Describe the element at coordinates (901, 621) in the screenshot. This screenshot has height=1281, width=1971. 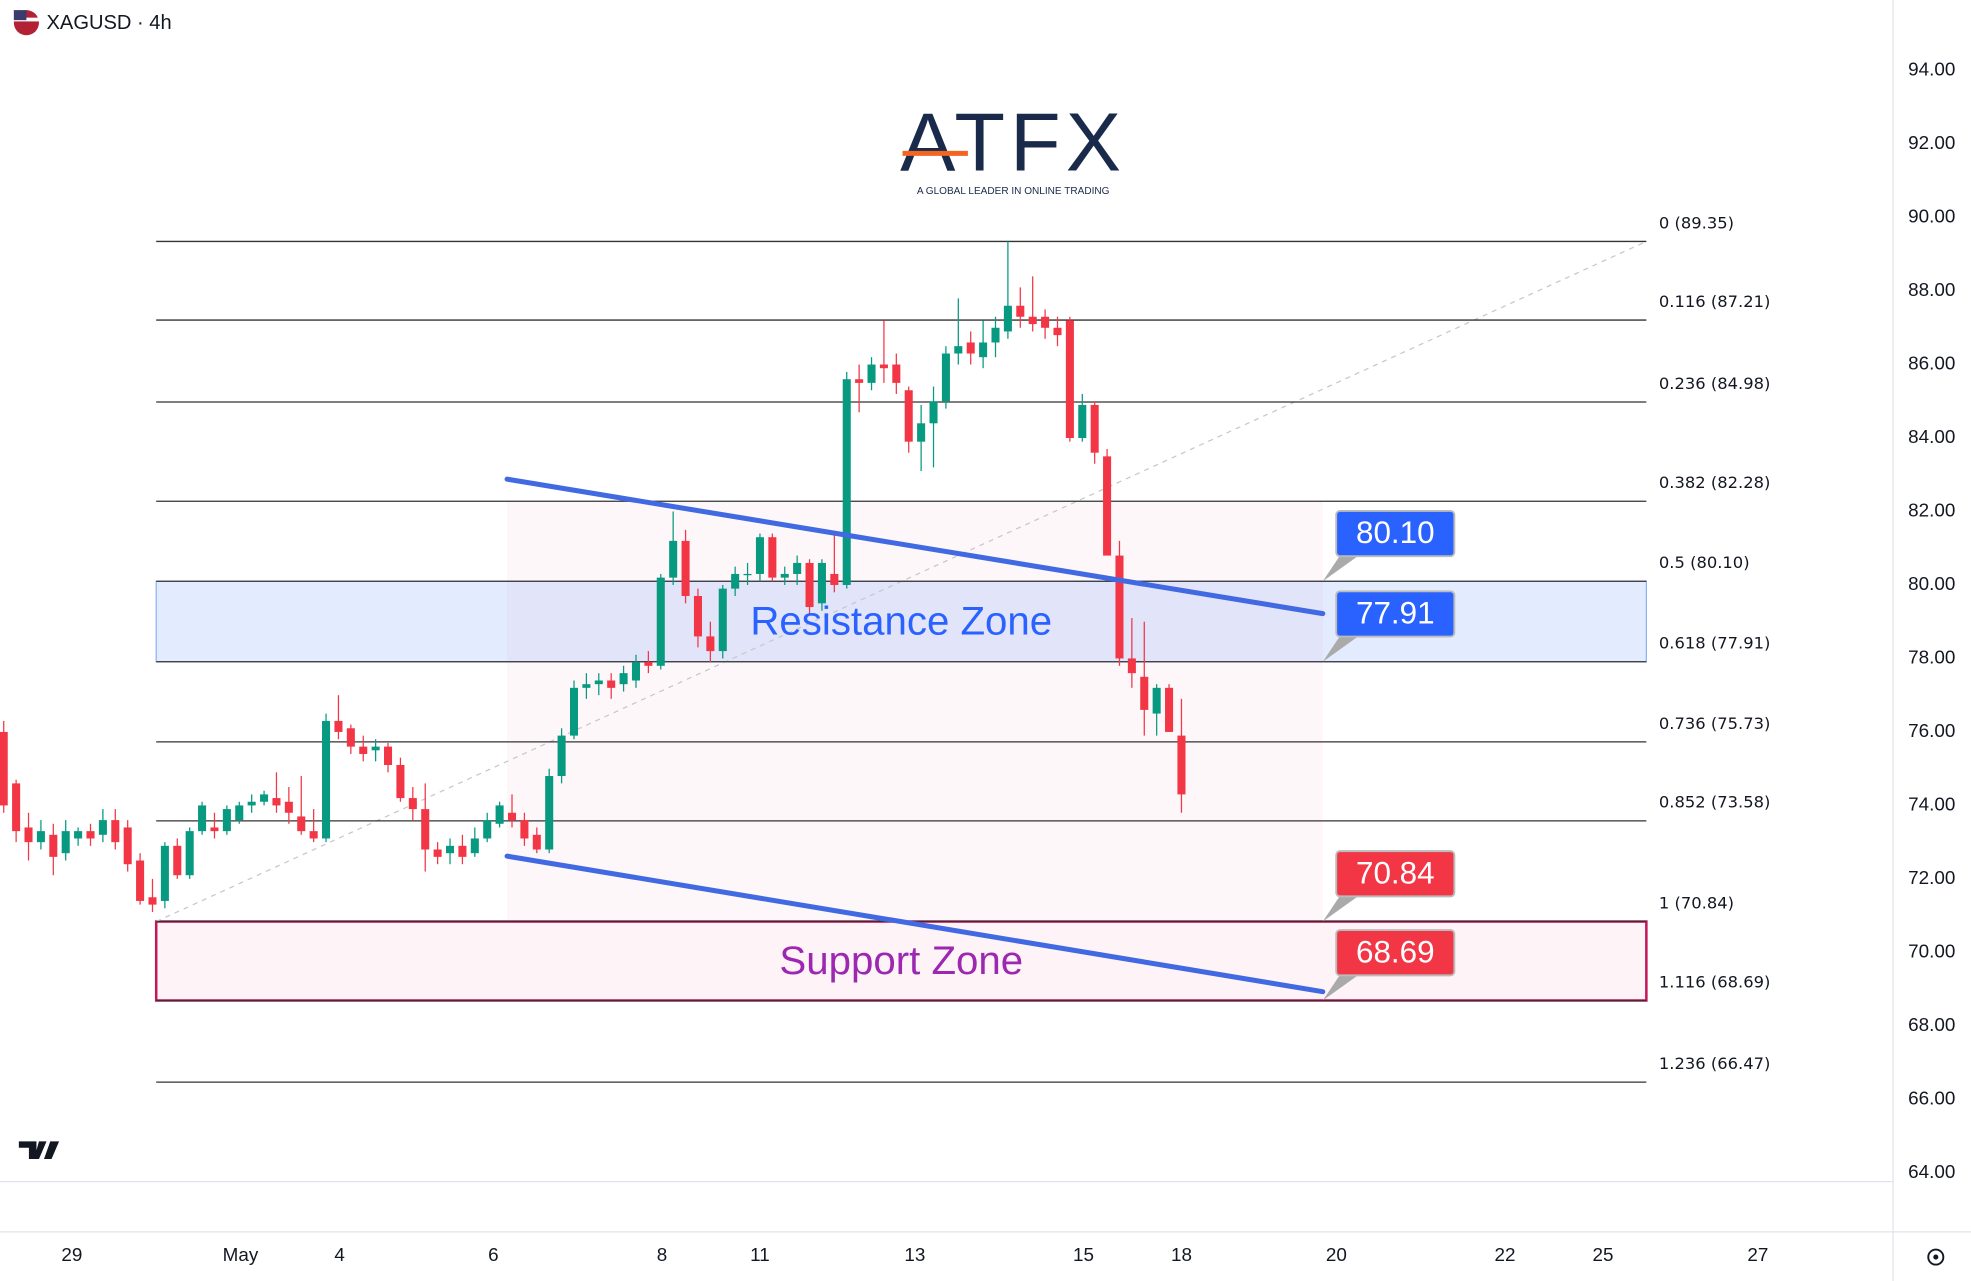
I see `zone-label: Resistance Zone` at that location.